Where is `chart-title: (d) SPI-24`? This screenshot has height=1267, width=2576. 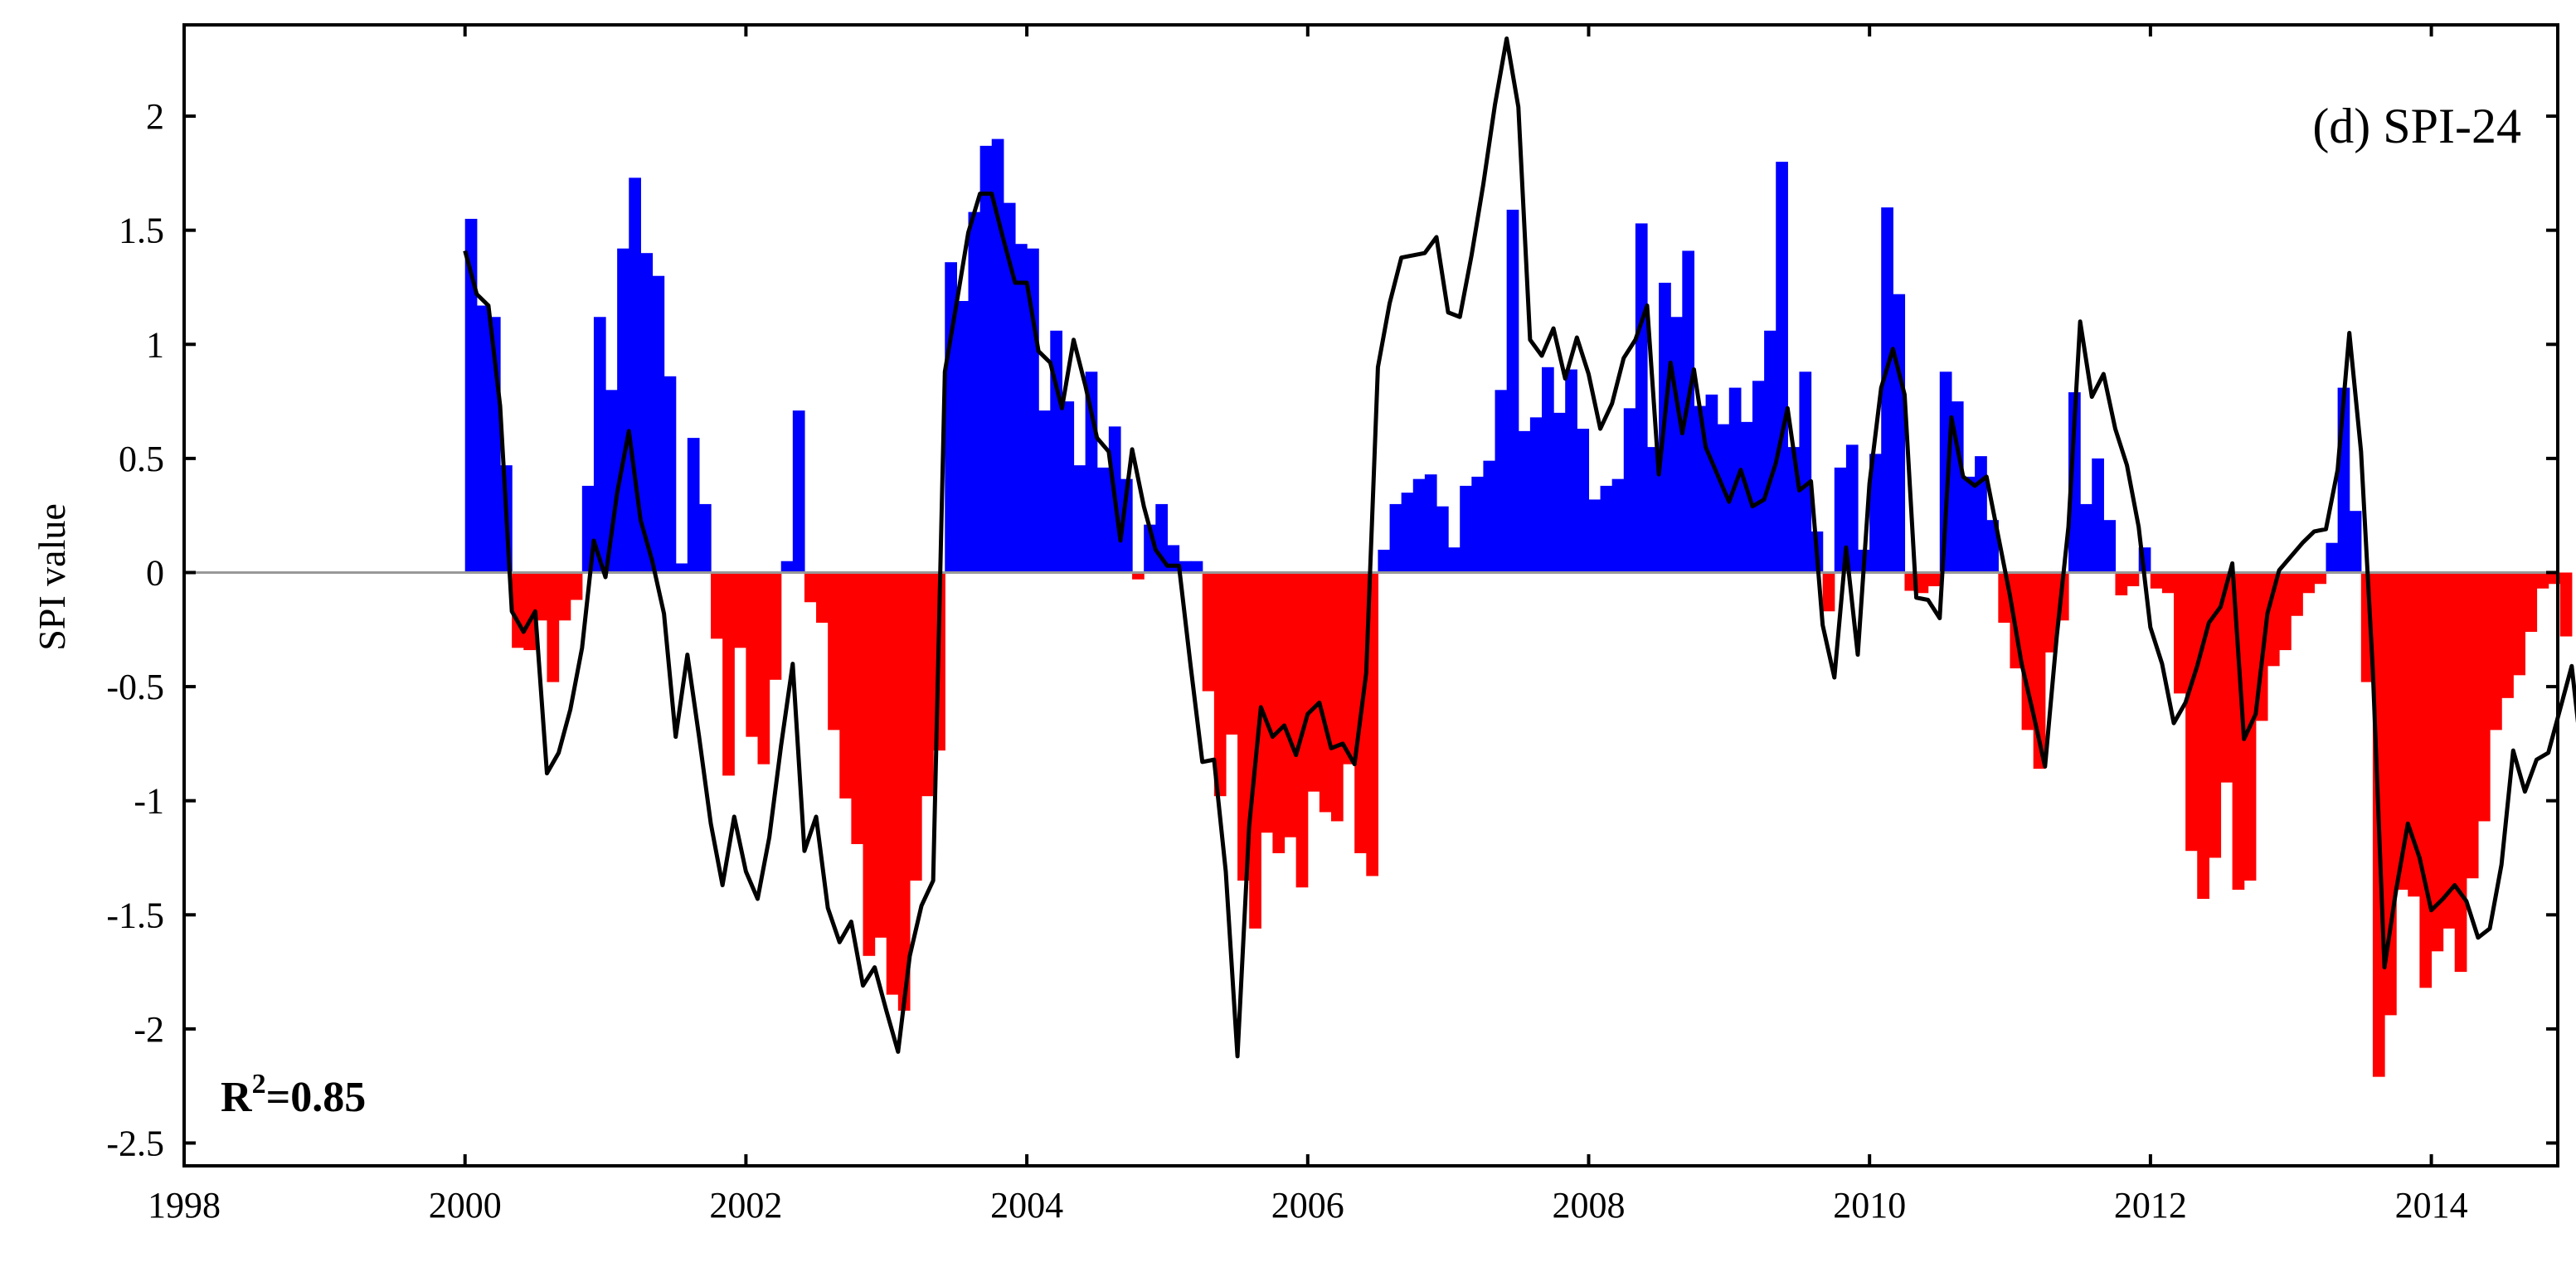
chart-title: (d) SPI-24 is located at coordinates (2416, 126).